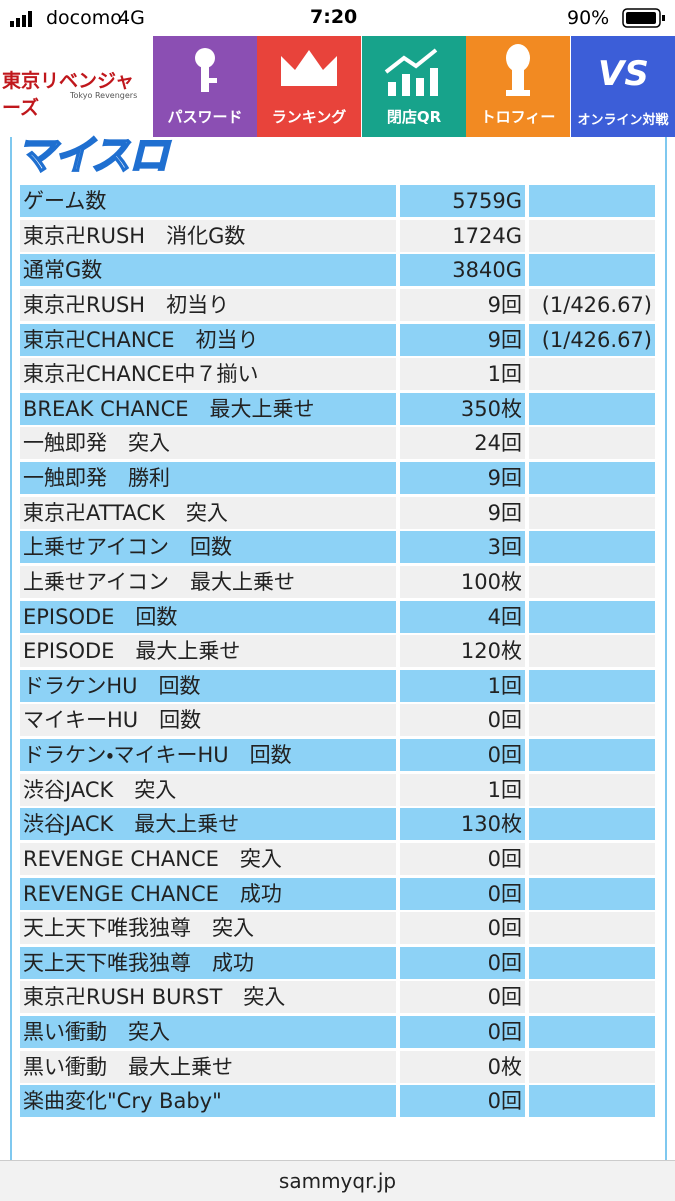 The width and height of the screenshot is (675, 1201). I want to click on table-cell-label: 渋谷JACK 突入, so click(208, 789).